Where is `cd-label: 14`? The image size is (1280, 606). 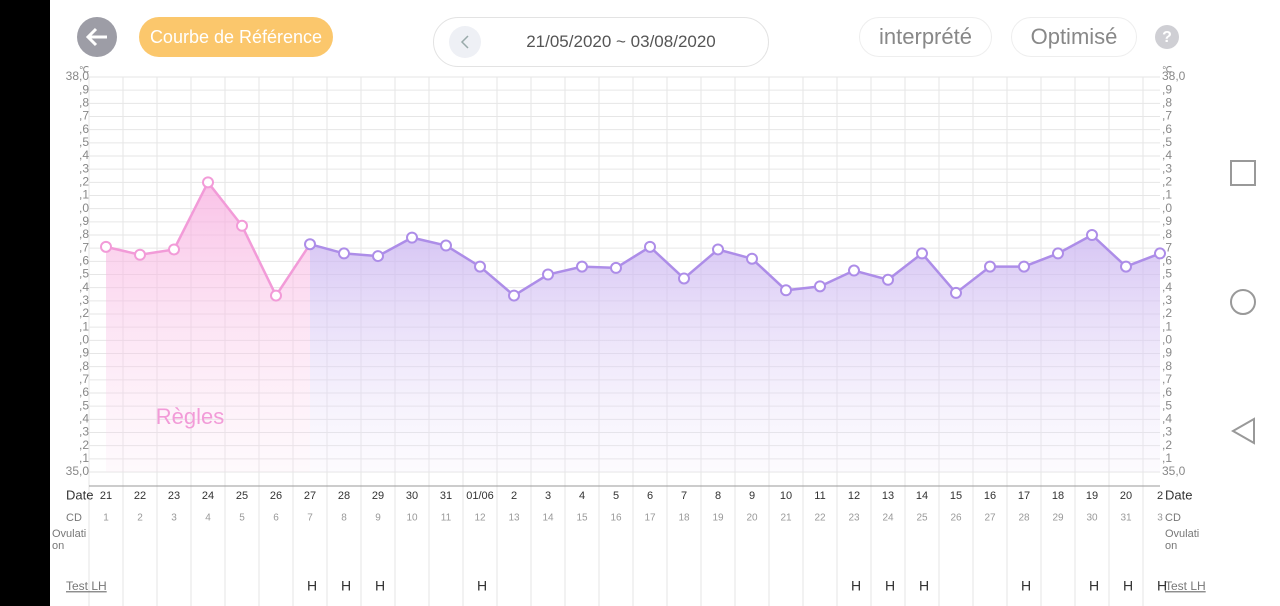
cd-label: 14 is located at coordinates (548, 518).